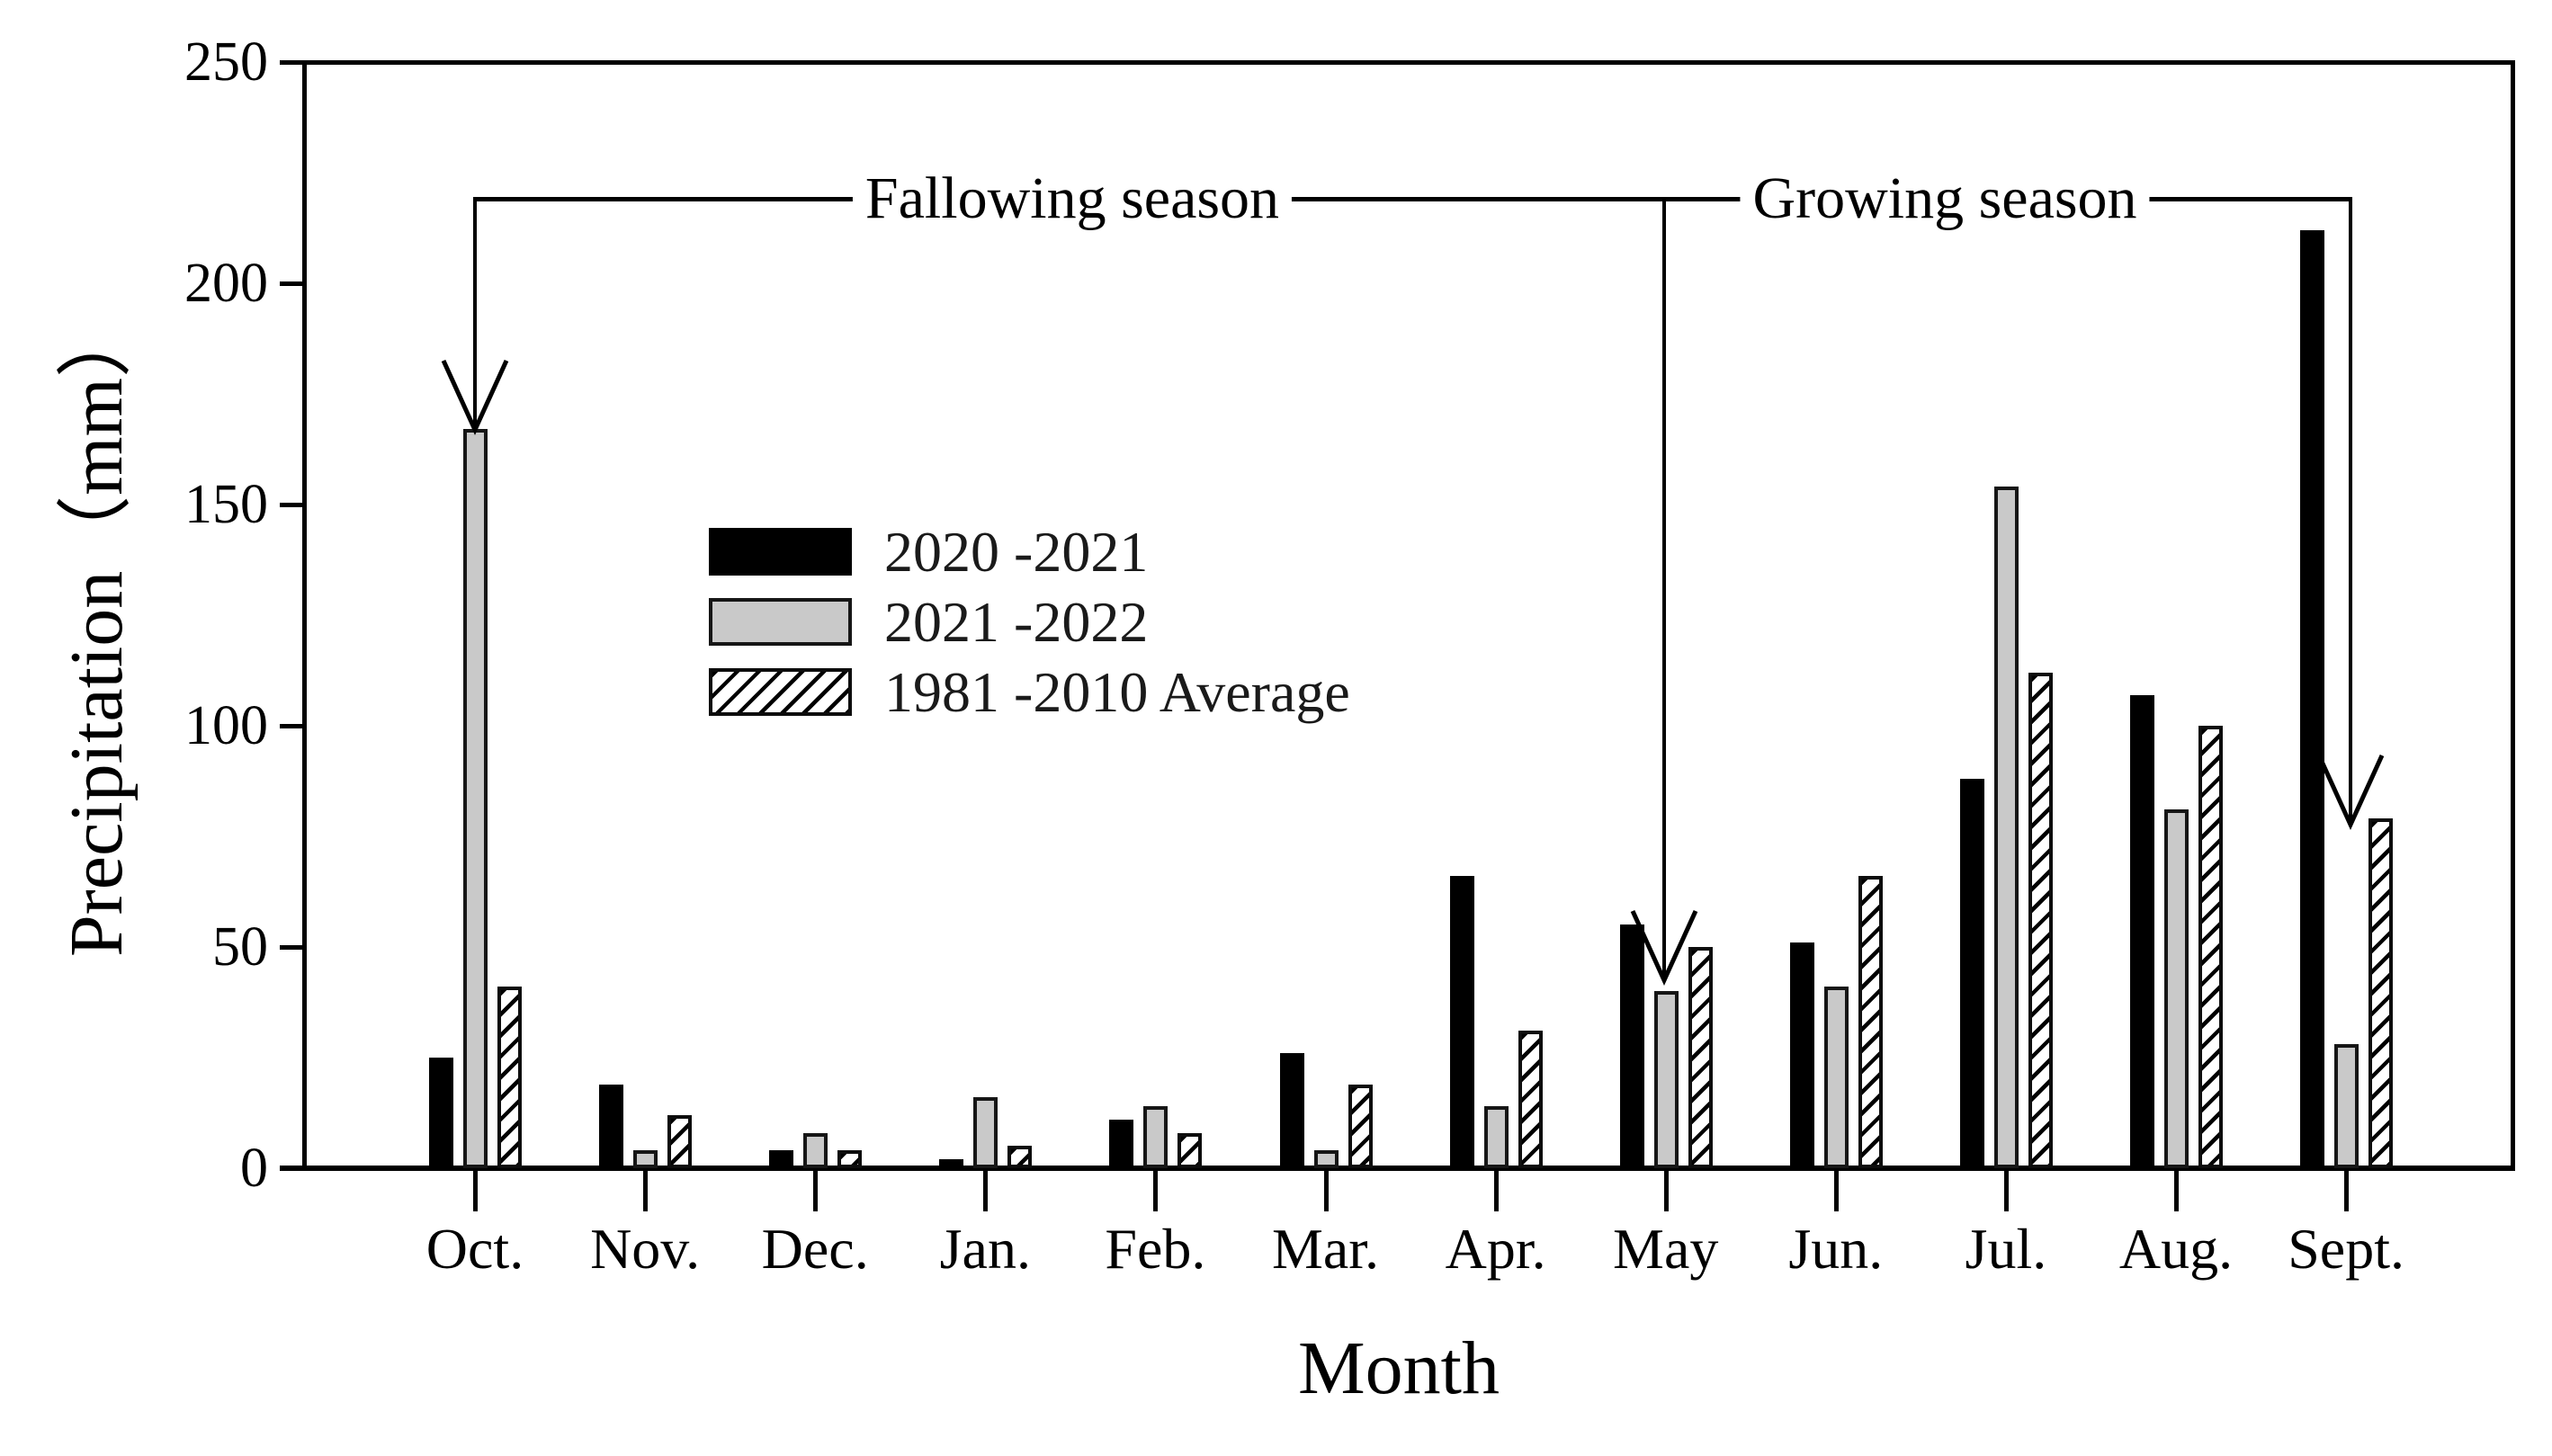 Image resolution: width=2552 pixels, height=1456 pixels. I want to click on x-tick-may, so click(1666, 1190).